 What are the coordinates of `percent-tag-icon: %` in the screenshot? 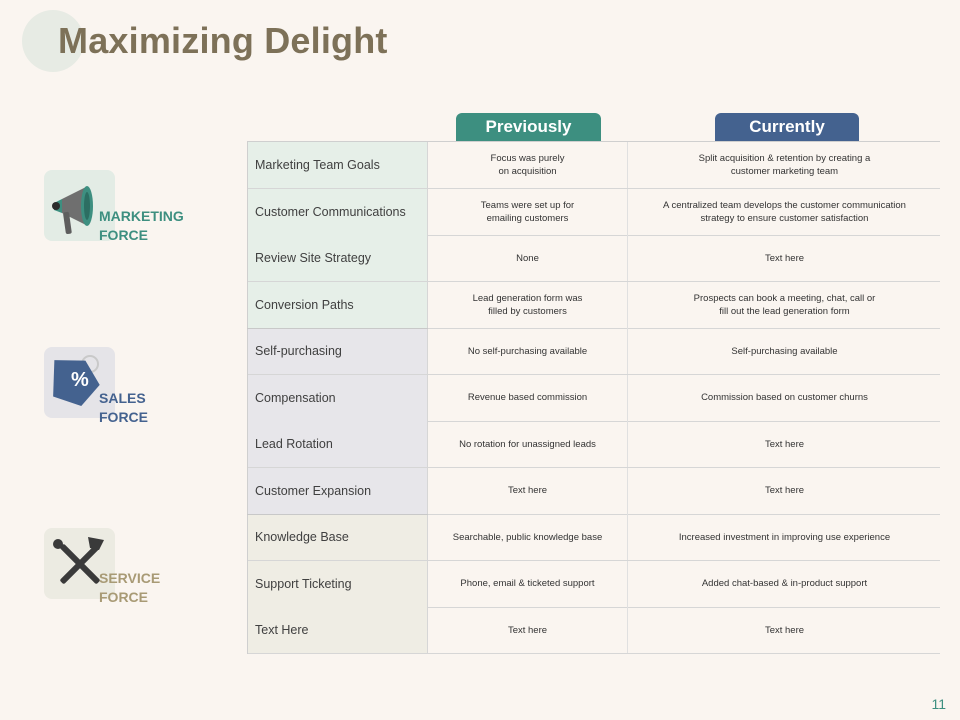 It's located at (76, 380).